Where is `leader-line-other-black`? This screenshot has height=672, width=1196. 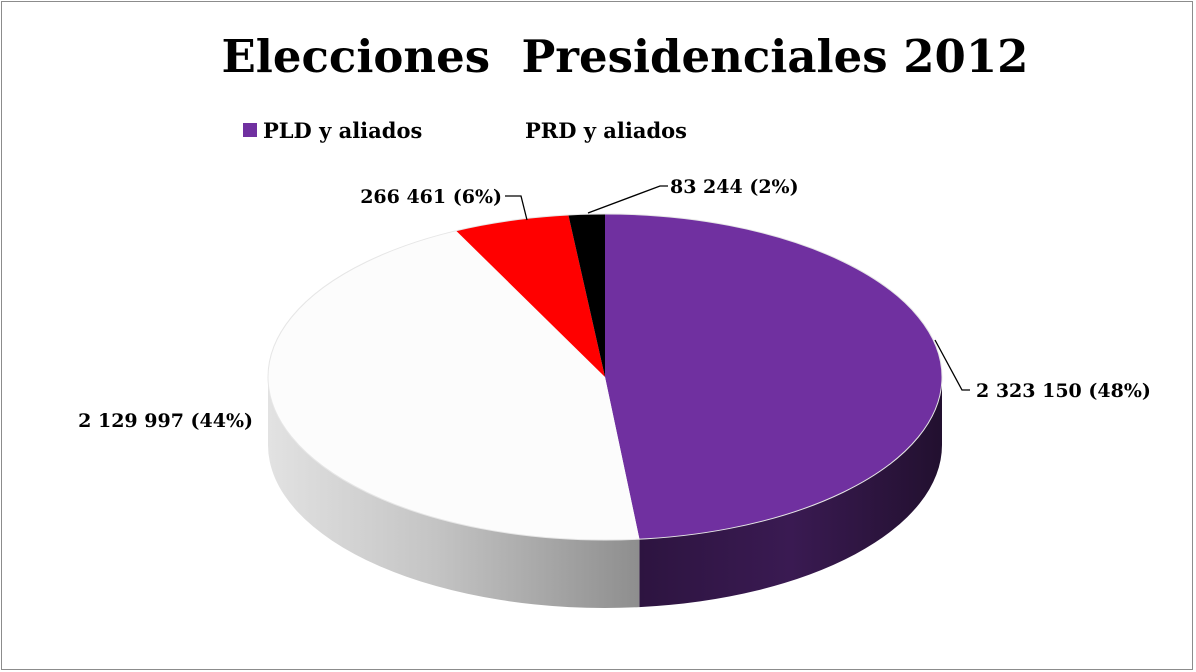 leader-line-other-black is located at coordinates (627, 199).